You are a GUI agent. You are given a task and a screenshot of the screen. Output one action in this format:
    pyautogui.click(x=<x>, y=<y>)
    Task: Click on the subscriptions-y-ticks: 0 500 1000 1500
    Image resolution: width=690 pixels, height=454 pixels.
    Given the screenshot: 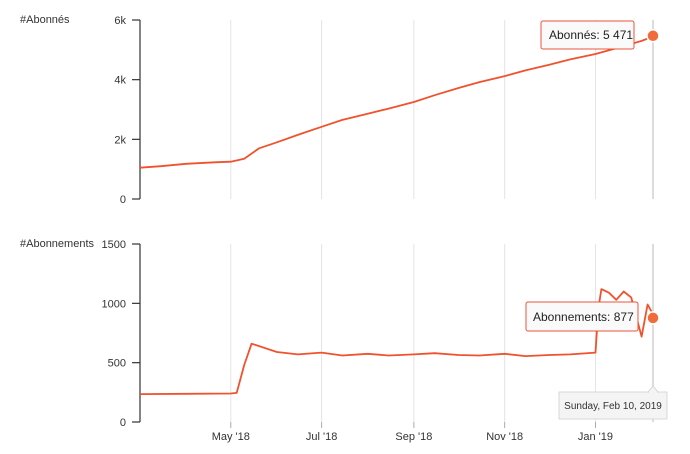 What is the action you would take?
    pyautogui.click(x=121, y=334)
    